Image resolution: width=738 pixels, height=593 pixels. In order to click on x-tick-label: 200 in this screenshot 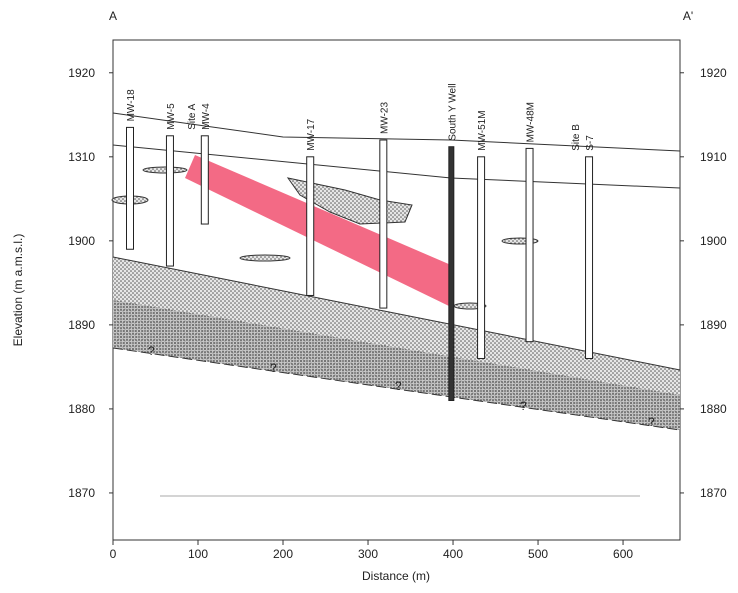, I will do `click(283, 554)`.